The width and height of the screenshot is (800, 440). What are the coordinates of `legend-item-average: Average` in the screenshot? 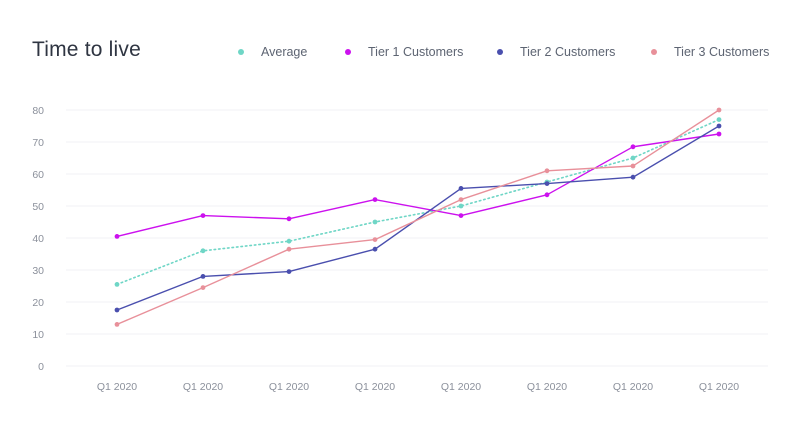 It's located at (272, 52).